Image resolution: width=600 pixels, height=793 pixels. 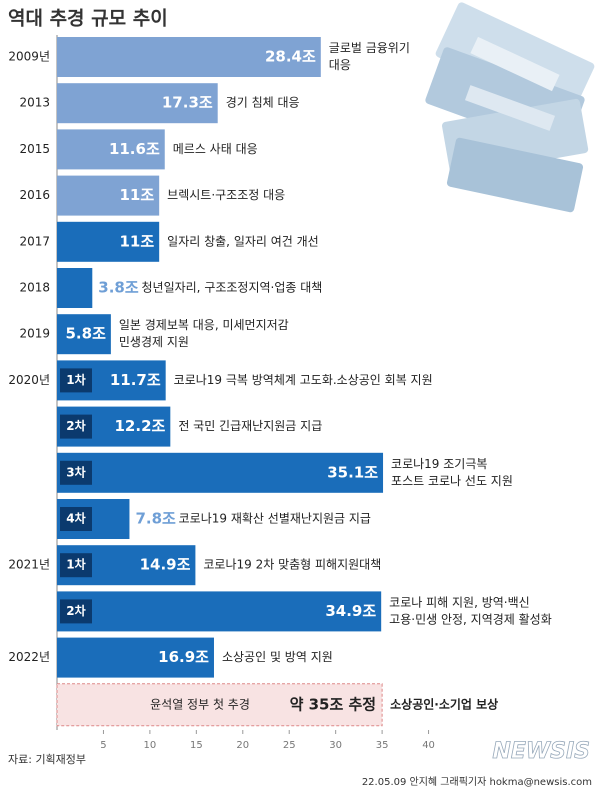 What do you see at coordinates (88, 19) in the screenshot?
I see `chart-title: 역대 추경 규모 추이` at bounding box center [88, 19].